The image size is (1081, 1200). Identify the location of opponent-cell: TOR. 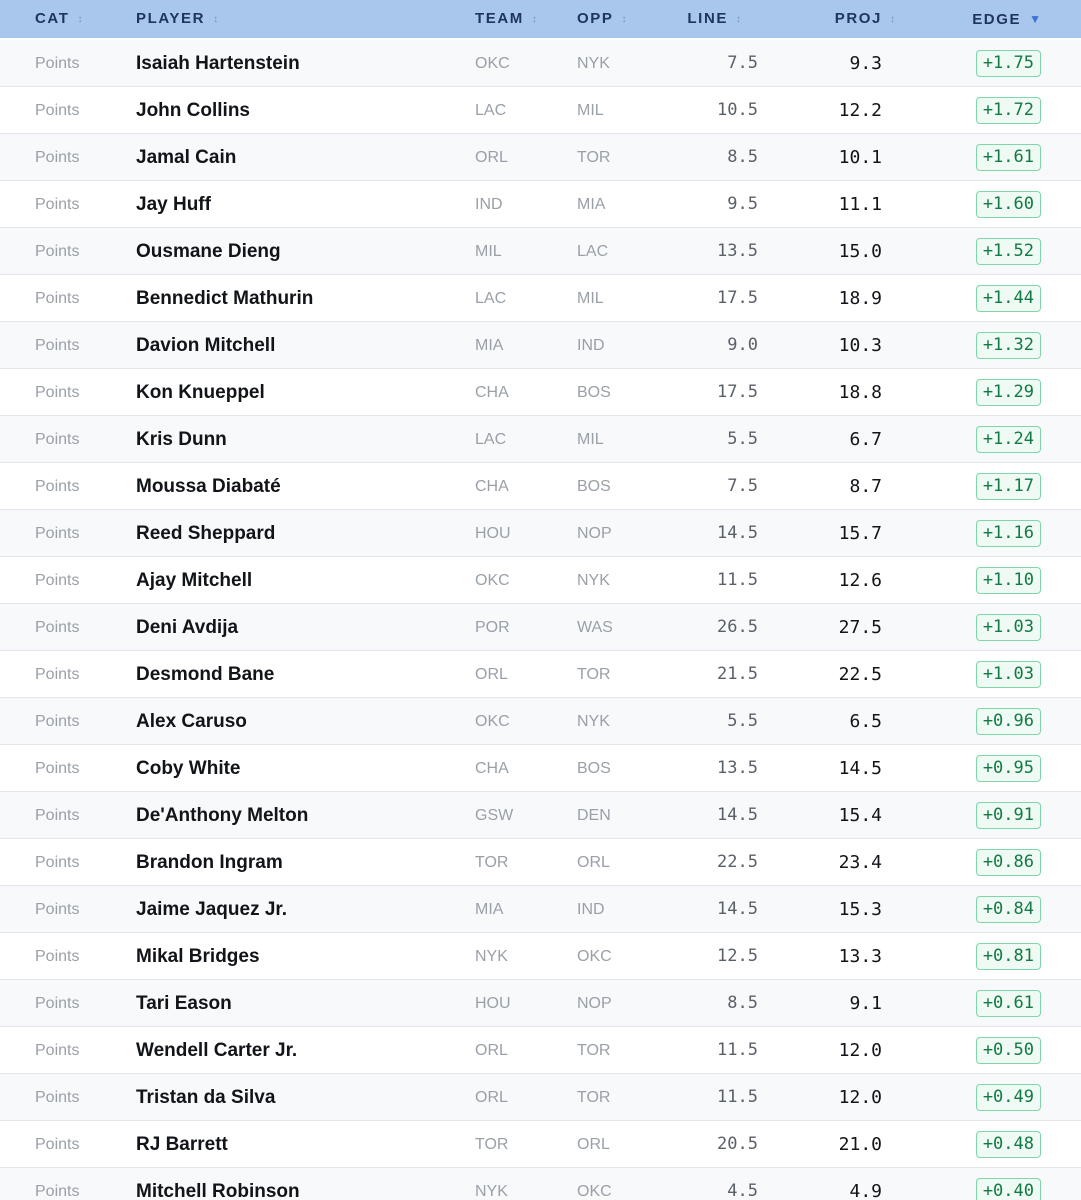
(594, 674).